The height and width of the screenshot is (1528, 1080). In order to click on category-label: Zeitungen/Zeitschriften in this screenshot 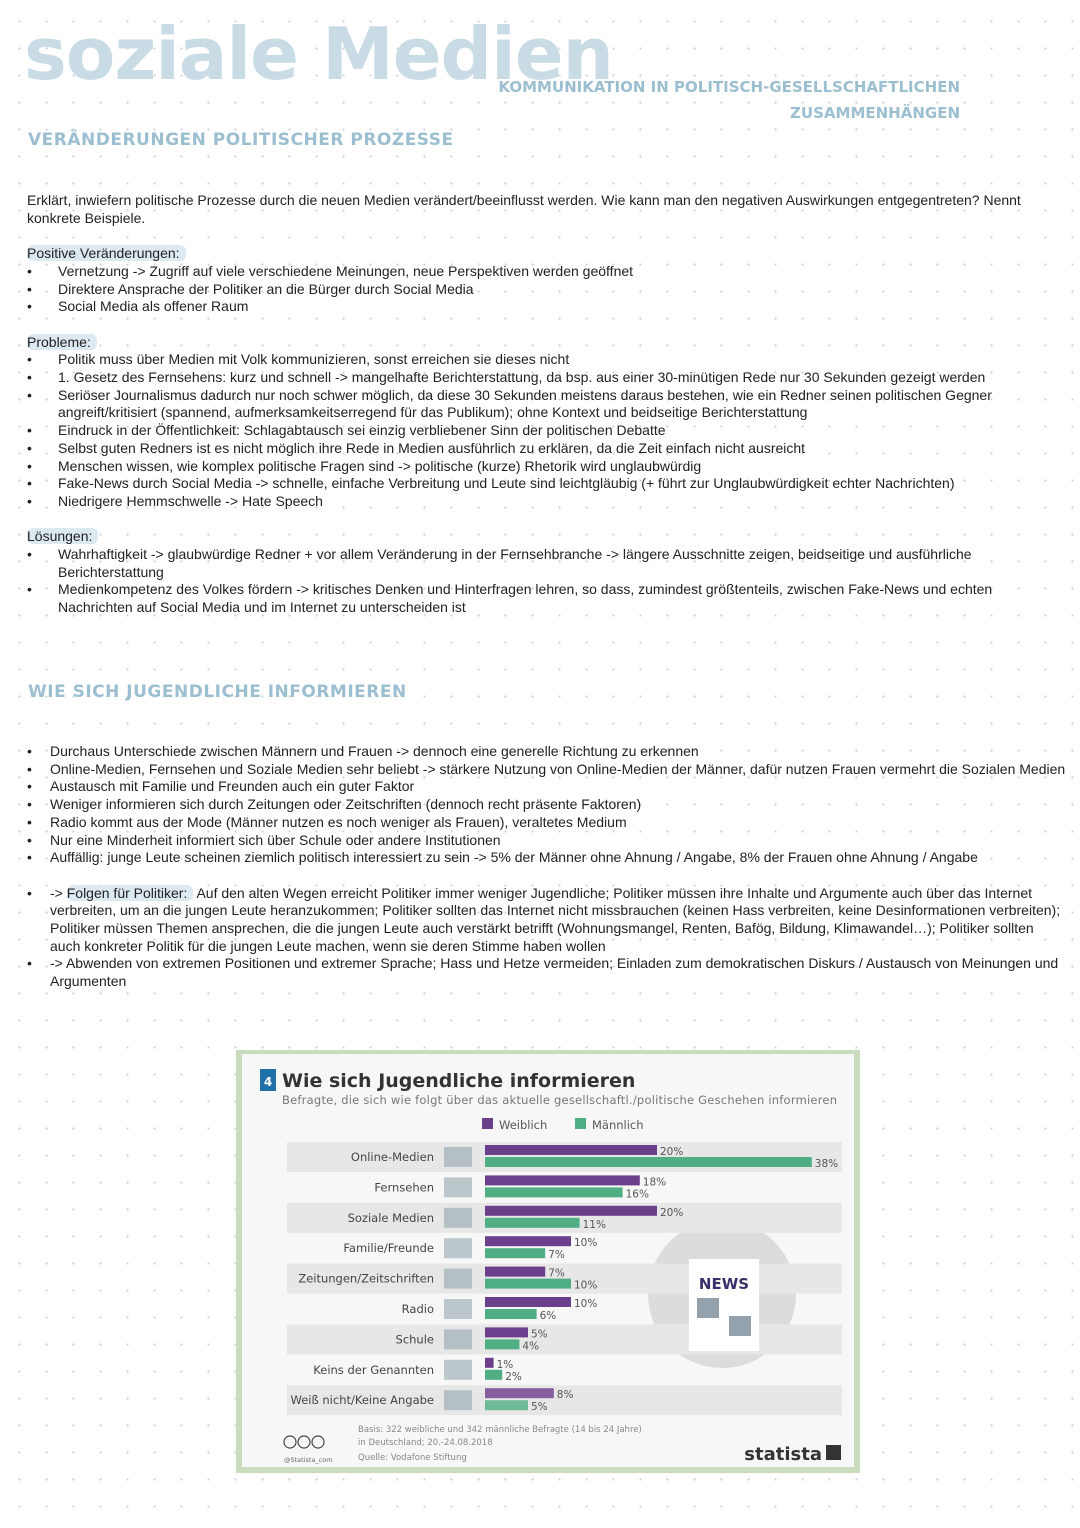, I will do `click(366, 1279)`.